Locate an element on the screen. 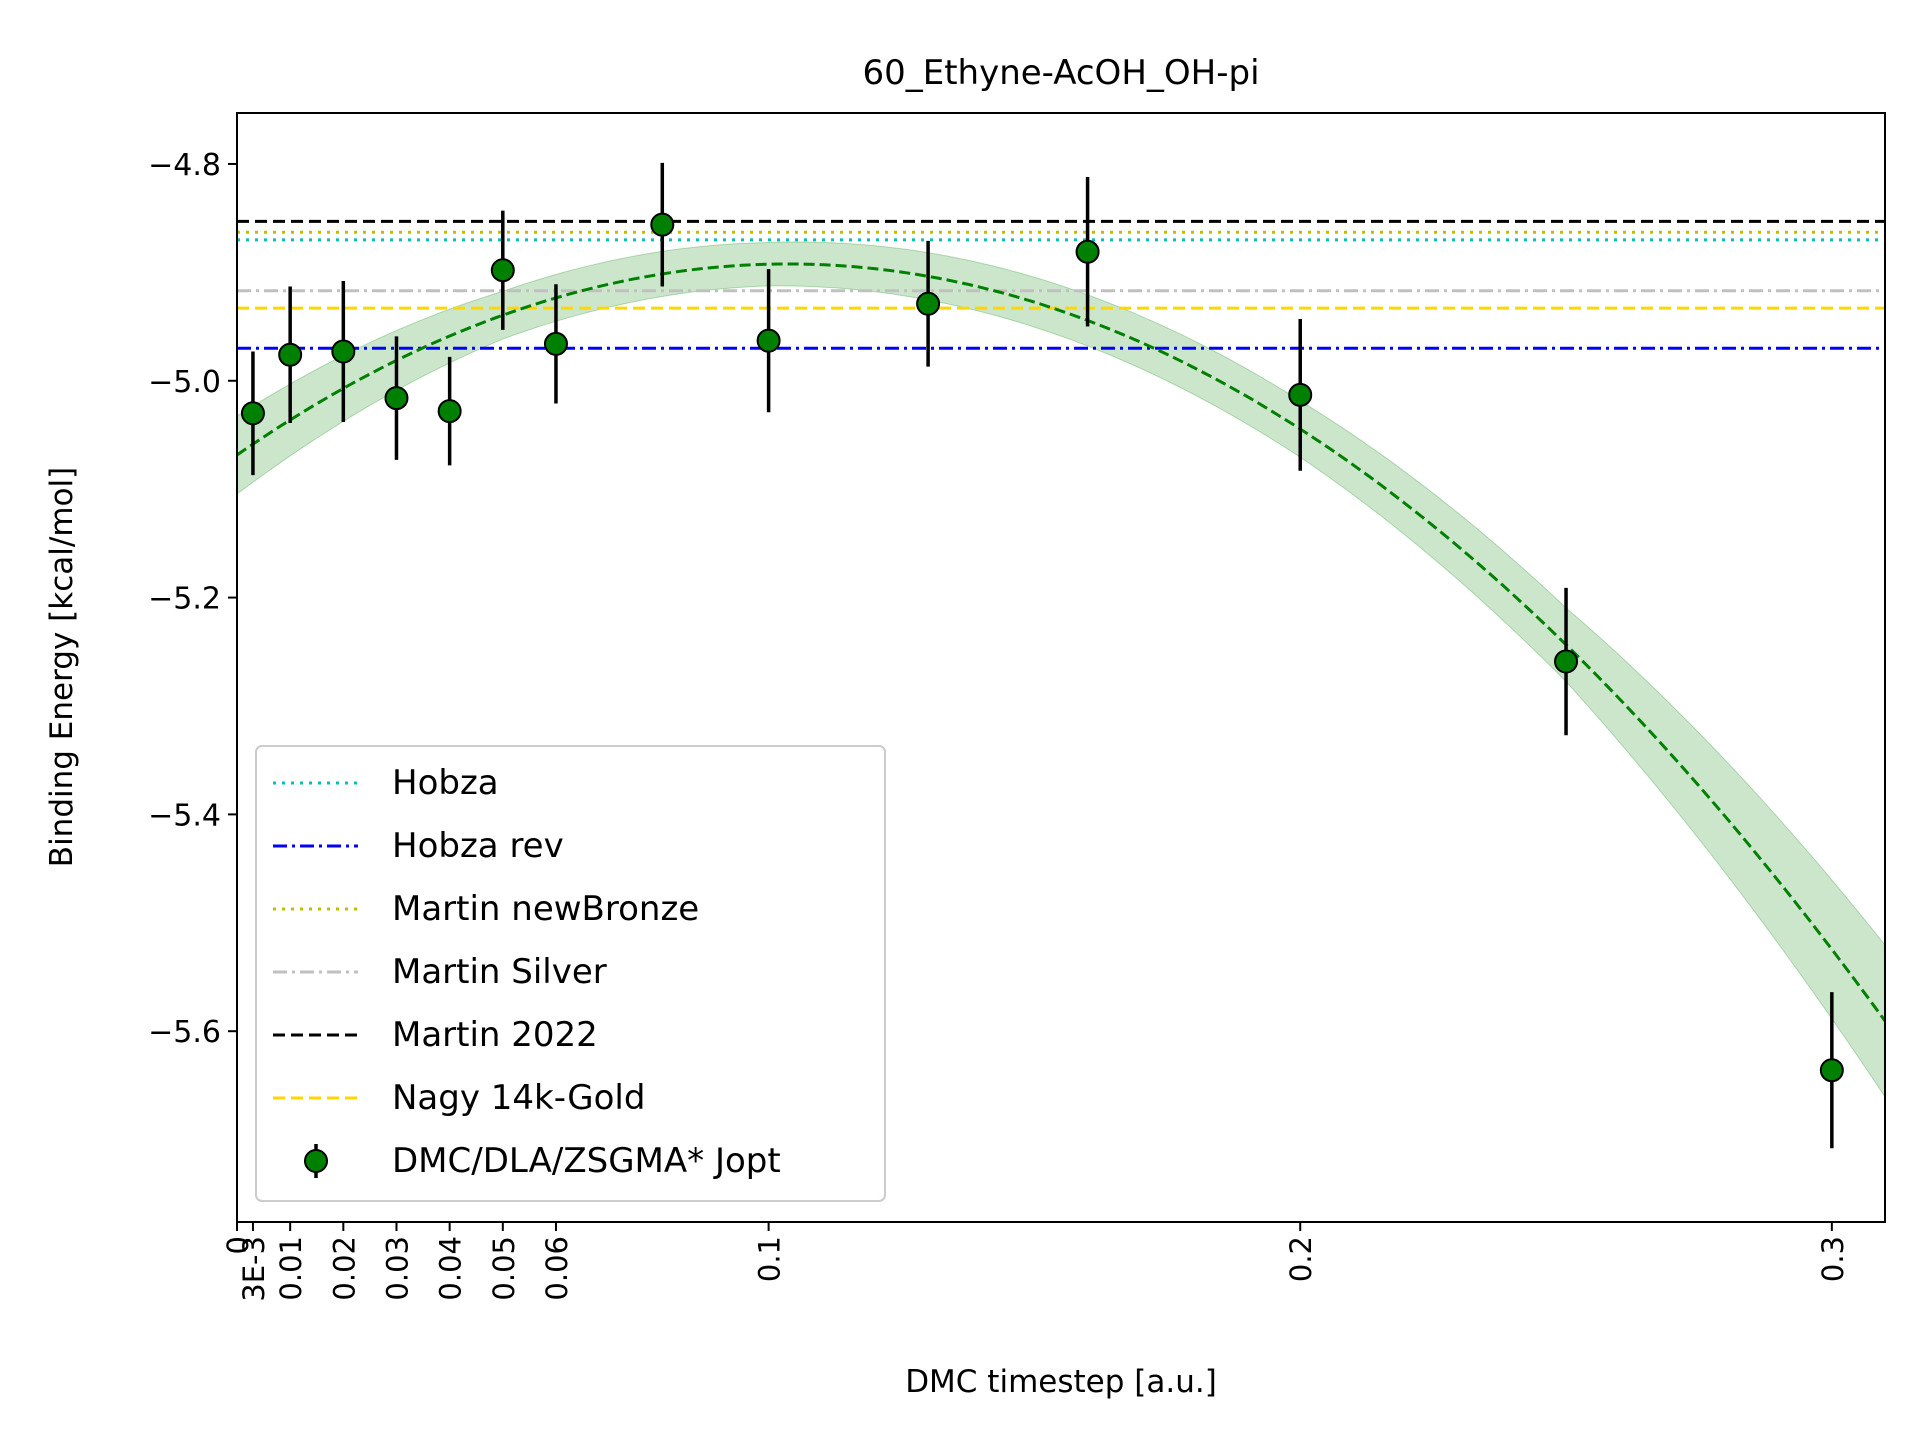 This screenshot has height=1440, width=1920. legend-label: Hobza is located at coordinates (445, 783).